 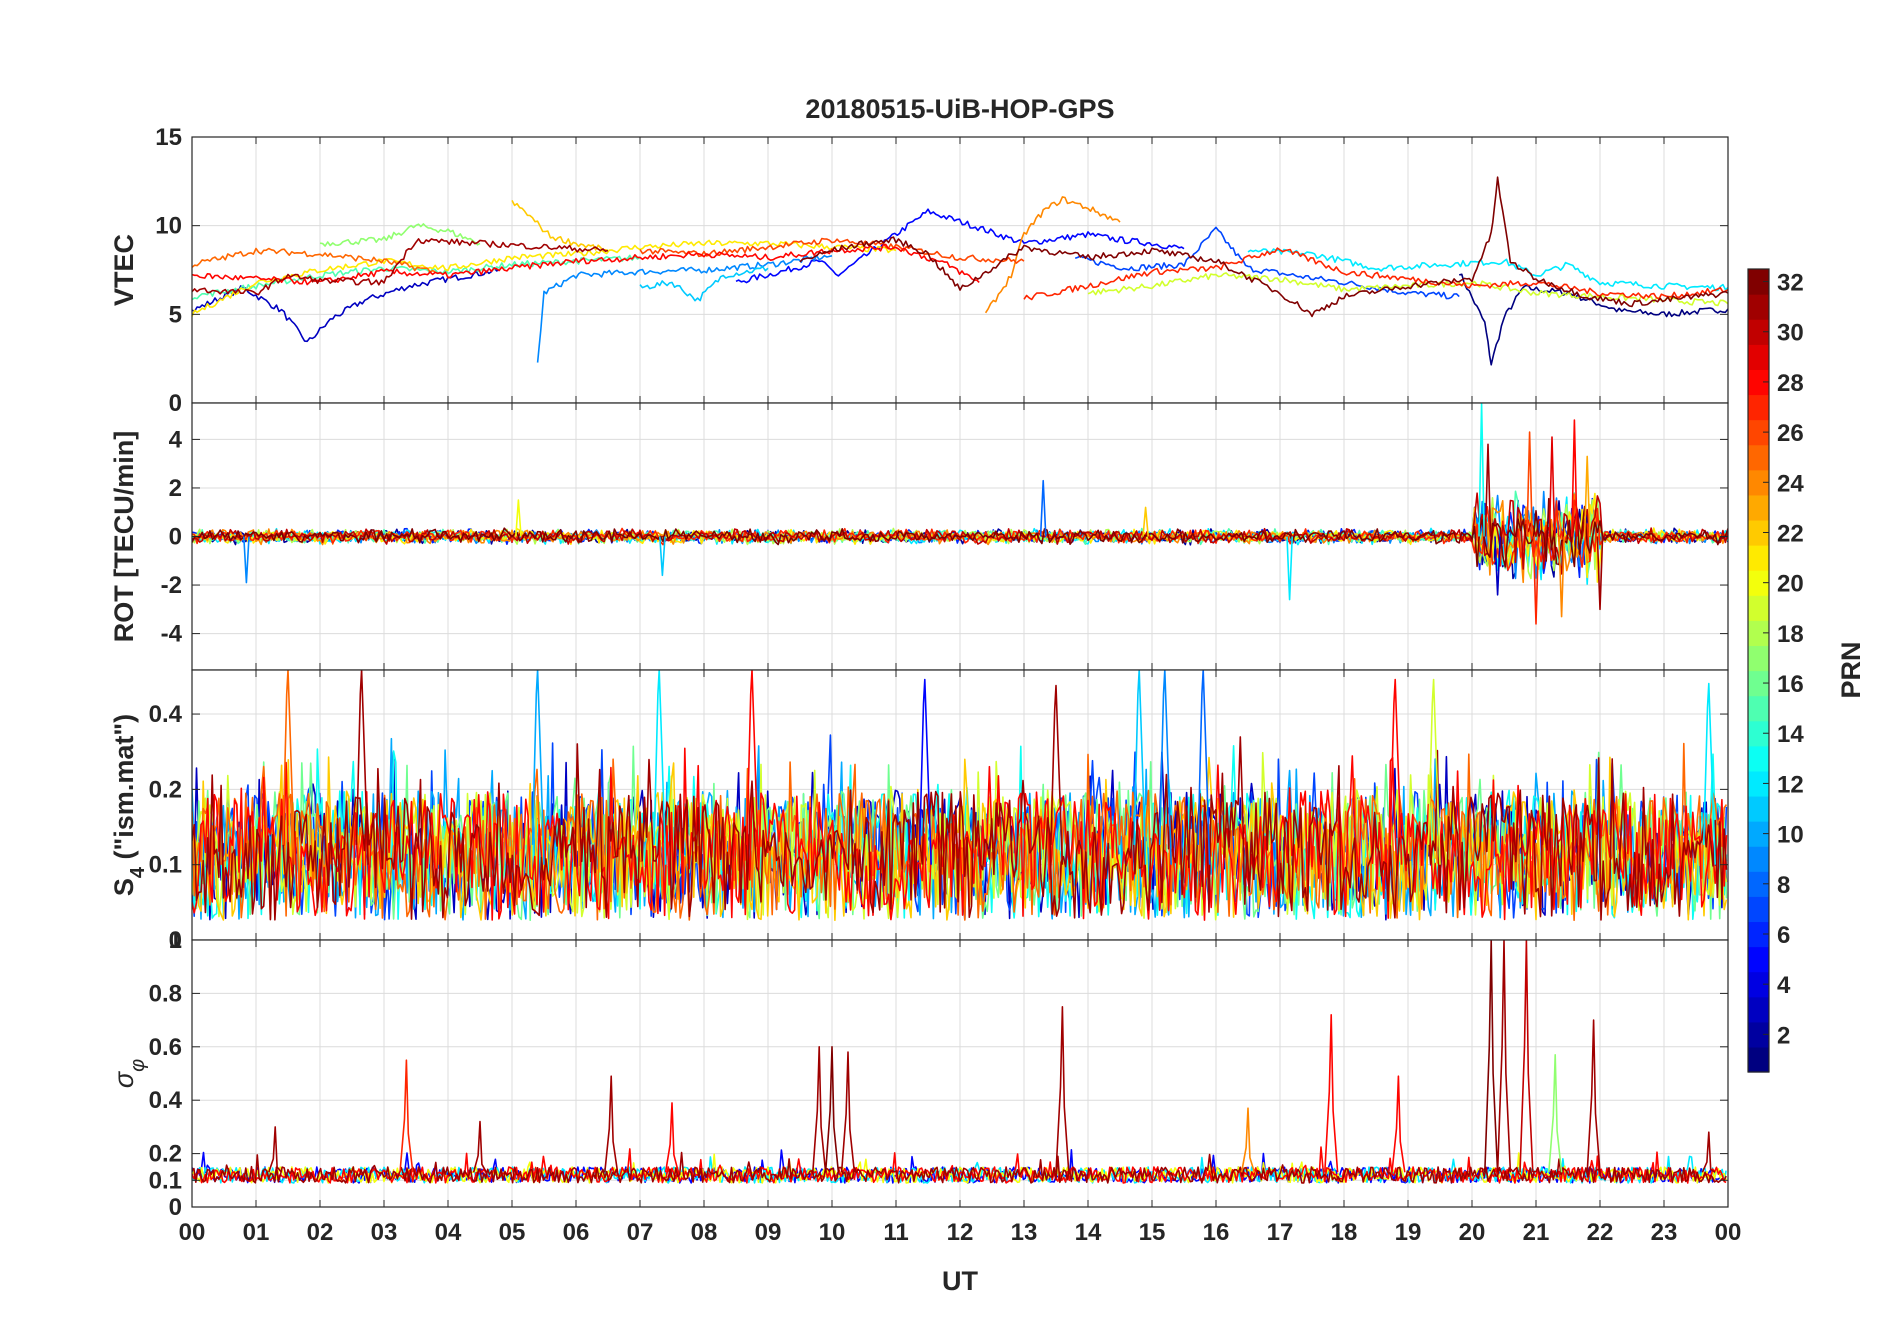 What do you see at coordinates (129, 805) in the screenshot?
I see `y-axis-label-s4: S4 ("ism.mat")` at bounding box center [129, 805].